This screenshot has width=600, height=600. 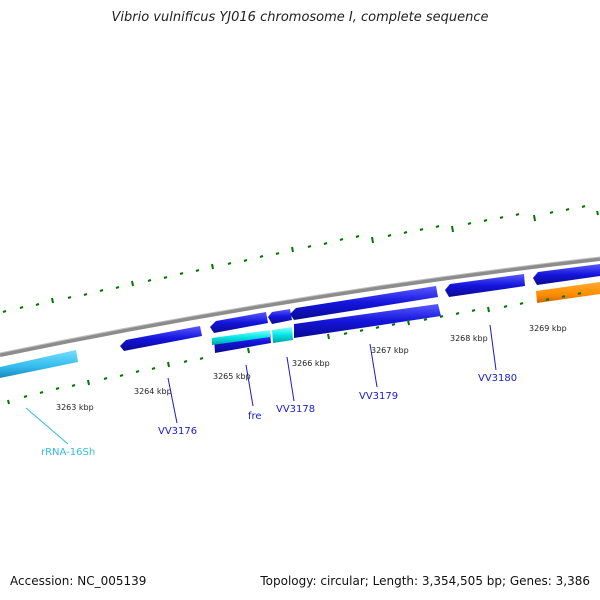 What do you see at coordinates (295, 409) in the screenshot?
I see `gene-label-vv3178: VV3178` at bounding box center [295, 409].